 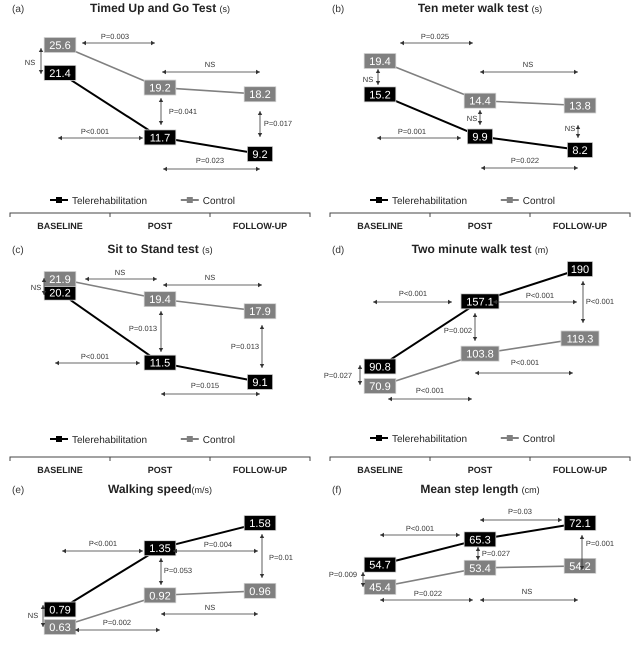 What do you see at coordinates (337, 490) in the screenshot?
I see `chart-subtitle: (f)` at bounding box center [337, 490].